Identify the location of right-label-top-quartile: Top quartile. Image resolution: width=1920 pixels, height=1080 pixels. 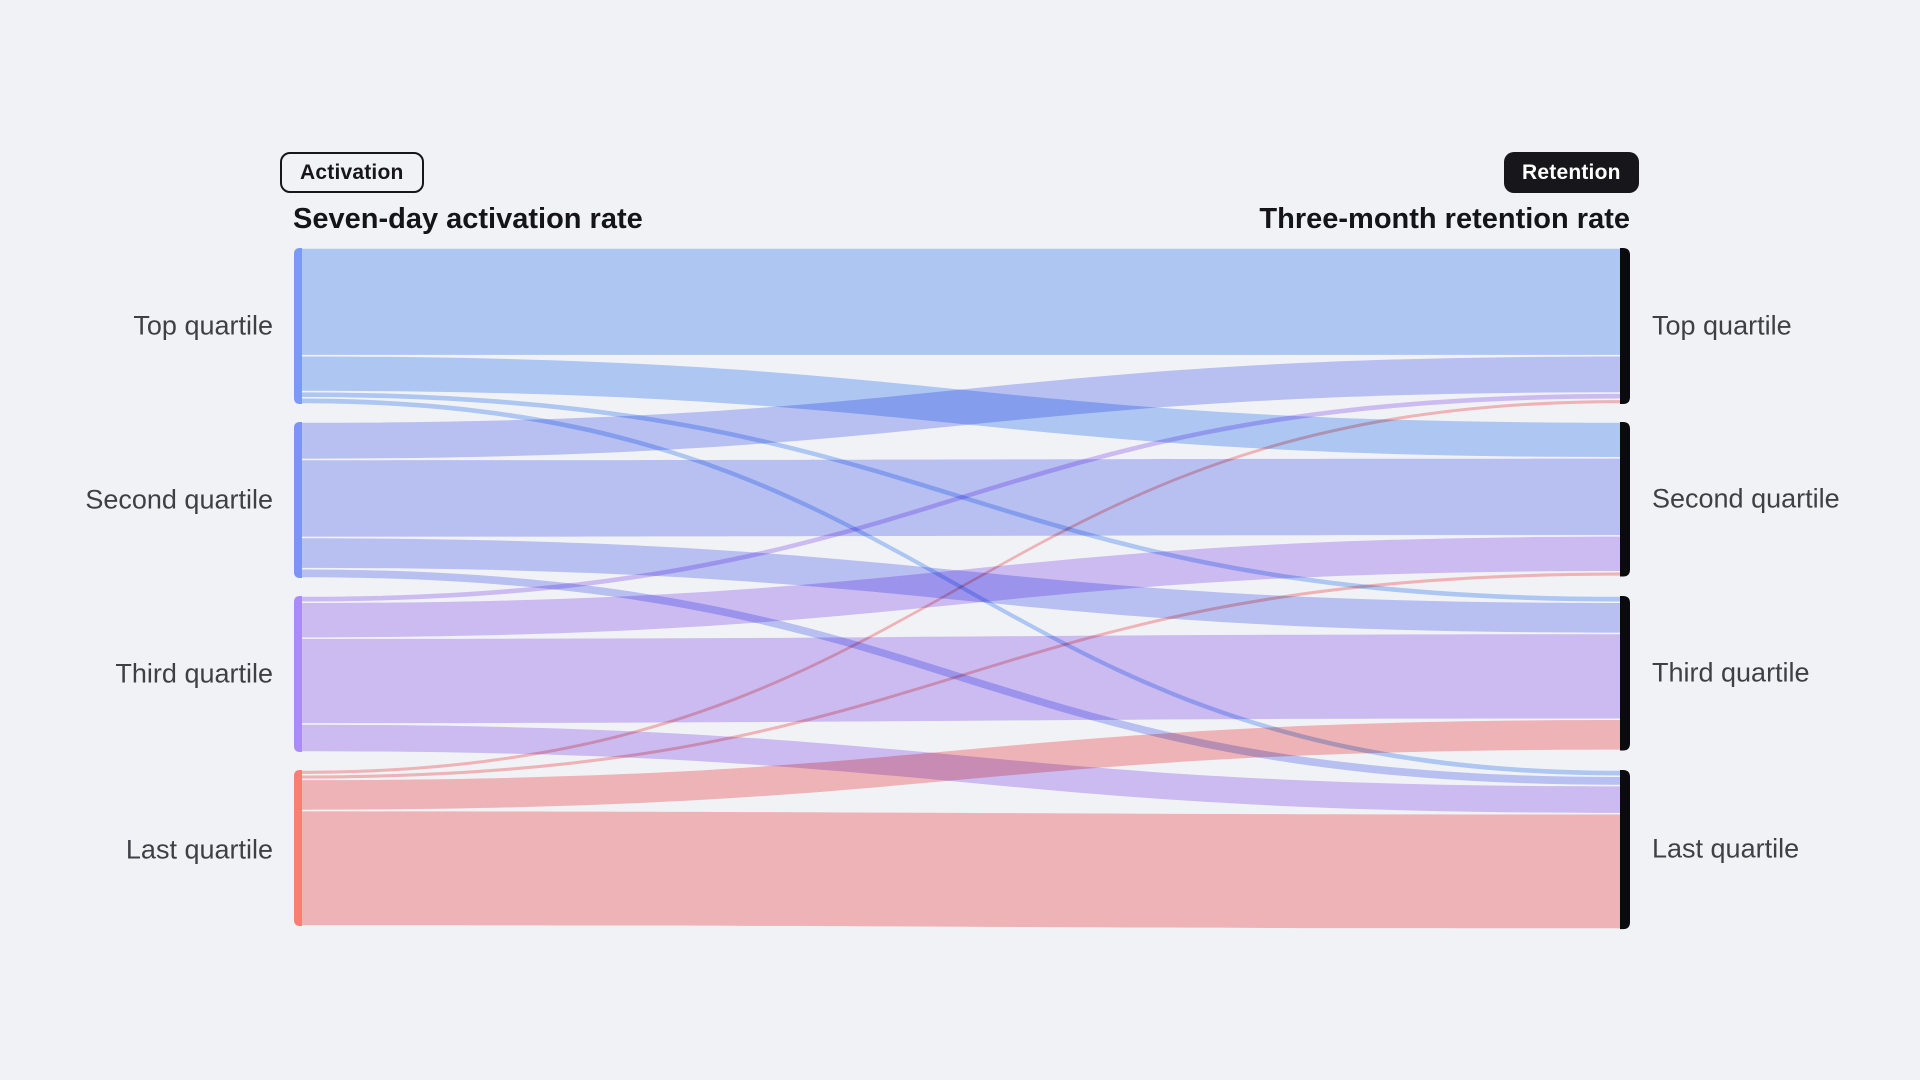
(1722, 325).